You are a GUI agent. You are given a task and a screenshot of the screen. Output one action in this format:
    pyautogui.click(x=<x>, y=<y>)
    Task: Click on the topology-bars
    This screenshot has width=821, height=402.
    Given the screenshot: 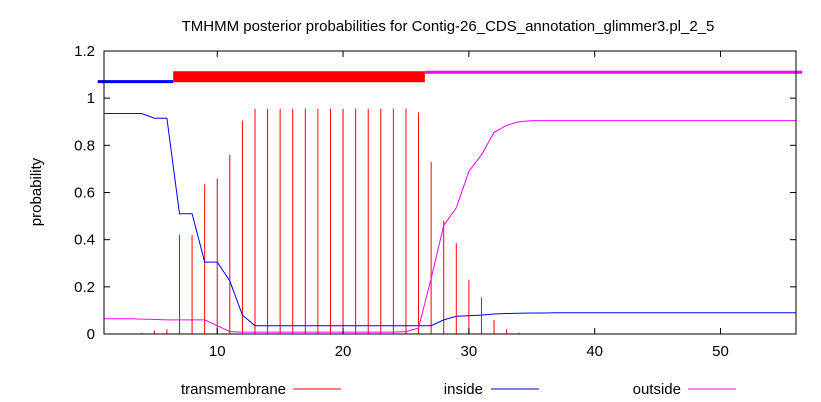 What is the action you would take?
    pyautogui.click(x=450, y=77)
    